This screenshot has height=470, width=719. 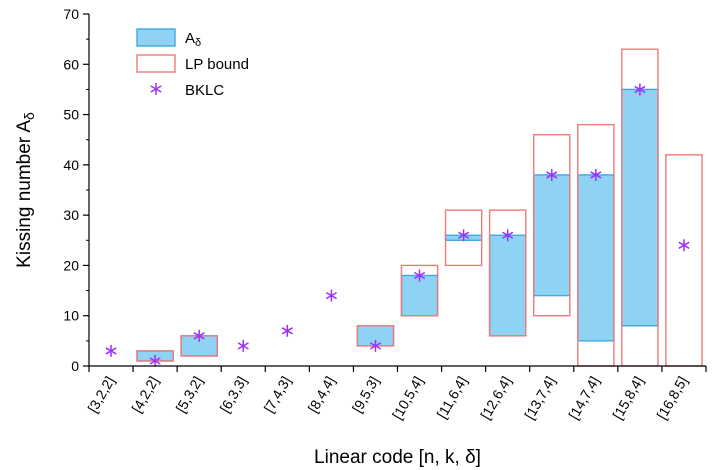 I want to click on y-axis-title: Kissing number Aδ, so click(x=25, y=190).